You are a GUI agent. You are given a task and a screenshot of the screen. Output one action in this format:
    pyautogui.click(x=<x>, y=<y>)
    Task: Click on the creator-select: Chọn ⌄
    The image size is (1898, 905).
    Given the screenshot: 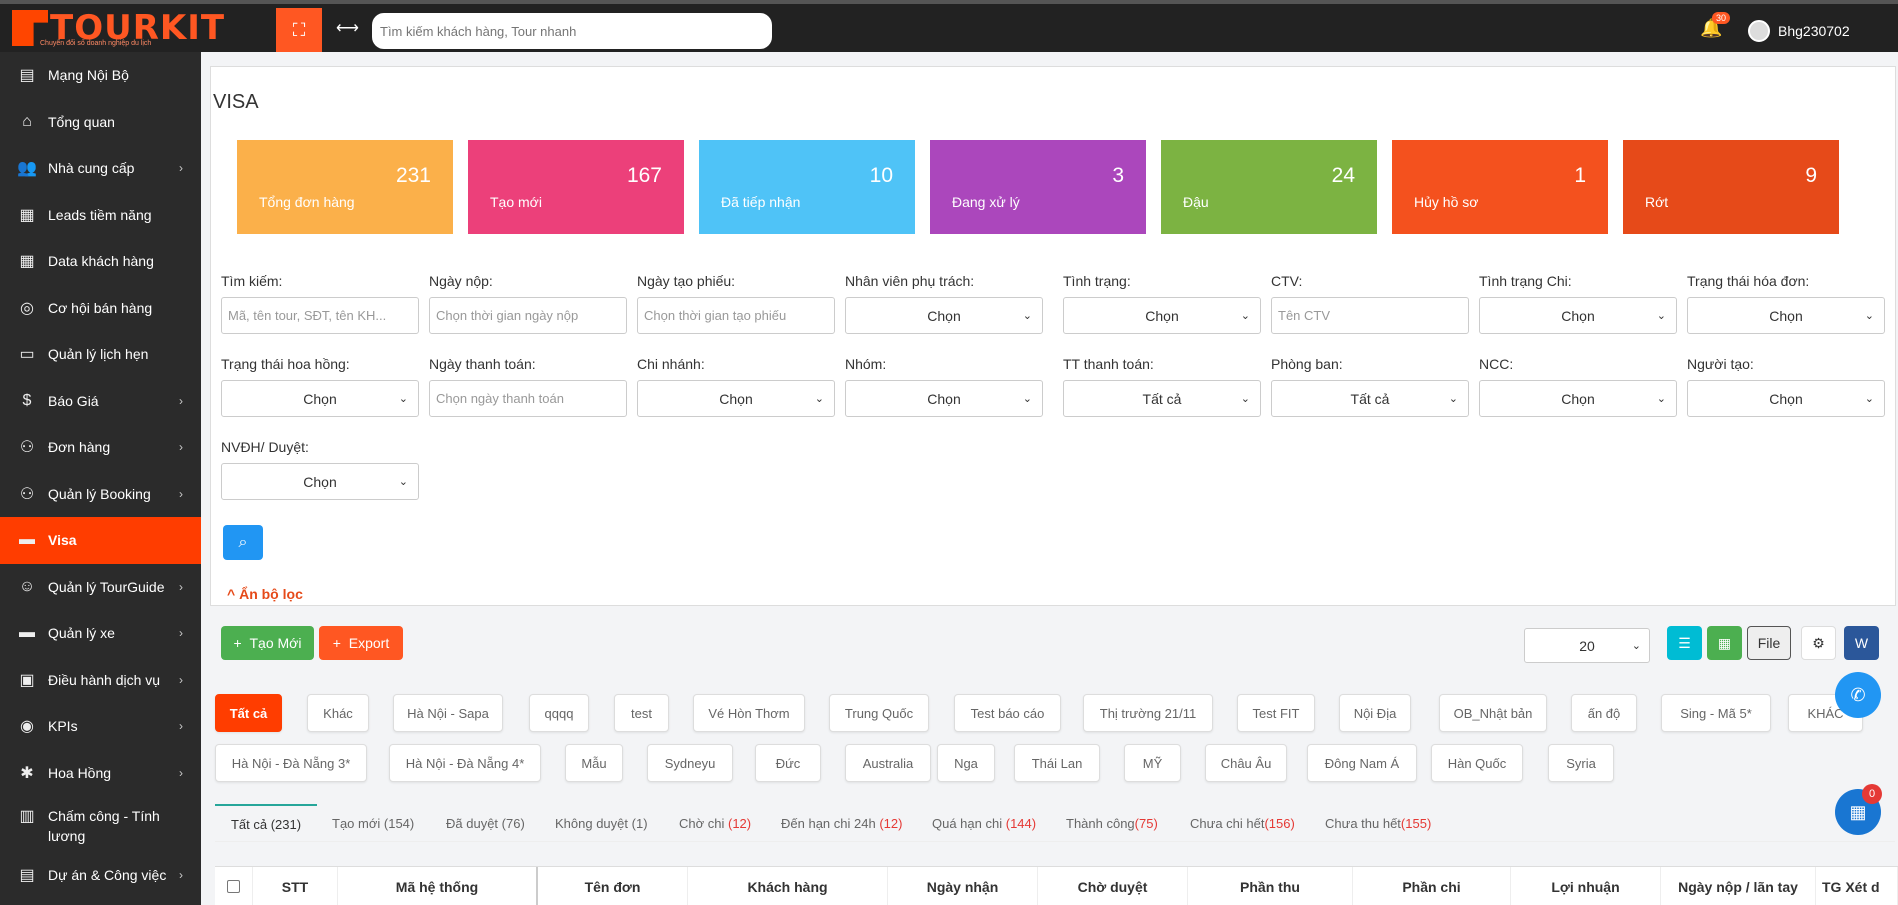 What is the action you would take?
    pyautogui.click(x=1786, y=398)
    